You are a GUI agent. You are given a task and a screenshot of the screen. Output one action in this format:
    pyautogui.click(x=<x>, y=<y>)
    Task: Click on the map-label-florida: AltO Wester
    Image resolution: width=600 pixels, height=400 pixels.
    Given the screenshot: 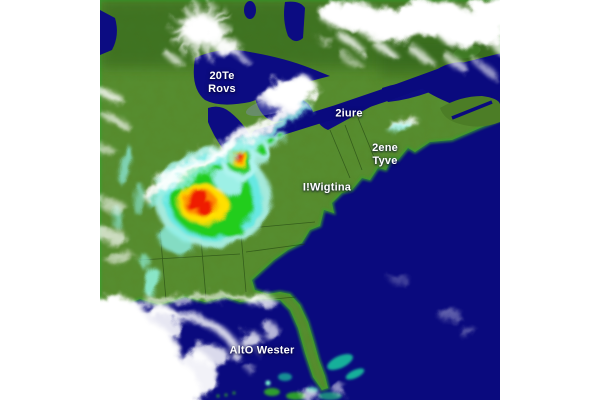 What is the action you would take?
    pyautogui.click(x=262, y=351)
    